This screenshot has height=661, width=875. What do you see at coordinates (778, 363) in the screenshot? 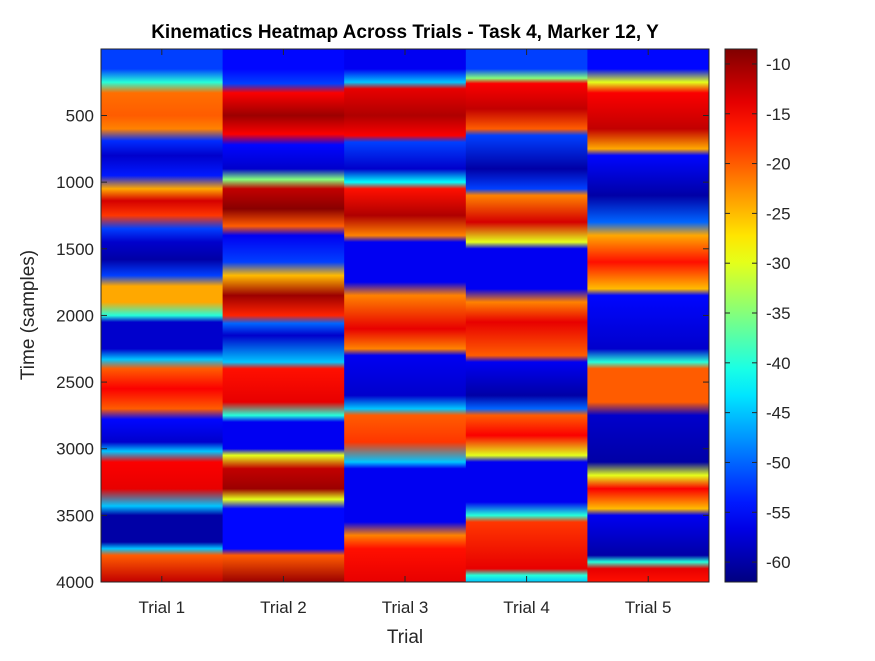
I see `colorbar-tick-label: -40` at bounding box center [778, 363].